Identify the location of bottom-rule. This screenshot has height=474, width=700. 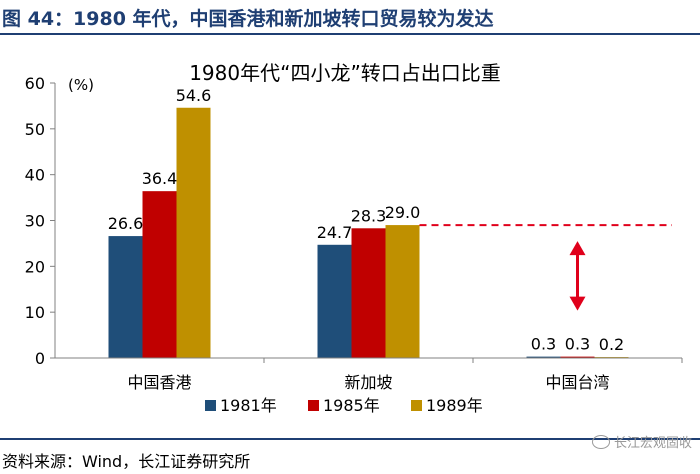
(350, 439).